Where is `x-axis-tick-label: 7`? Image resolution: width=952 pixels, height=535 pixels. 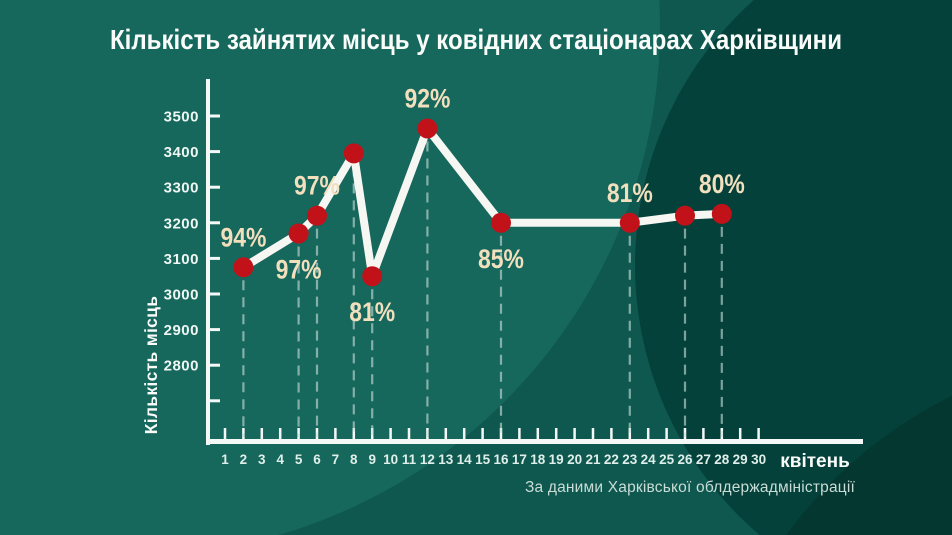 x-axis-tick-label: 7 is located at coordinates (336, 459).